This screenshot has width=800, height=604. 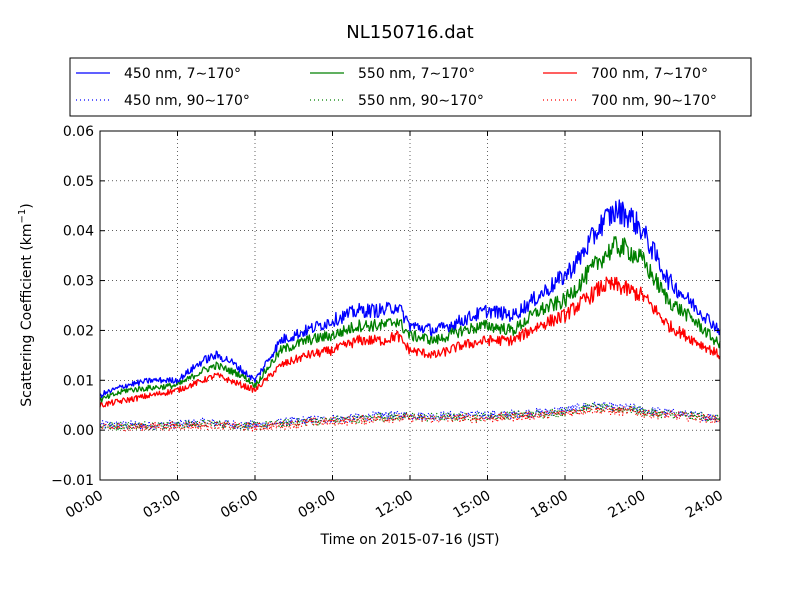 What do you see at coordinates (78, 182) in the screenshot?
I see `y-tick-label: 0.05` at bounding box center [78, 182].